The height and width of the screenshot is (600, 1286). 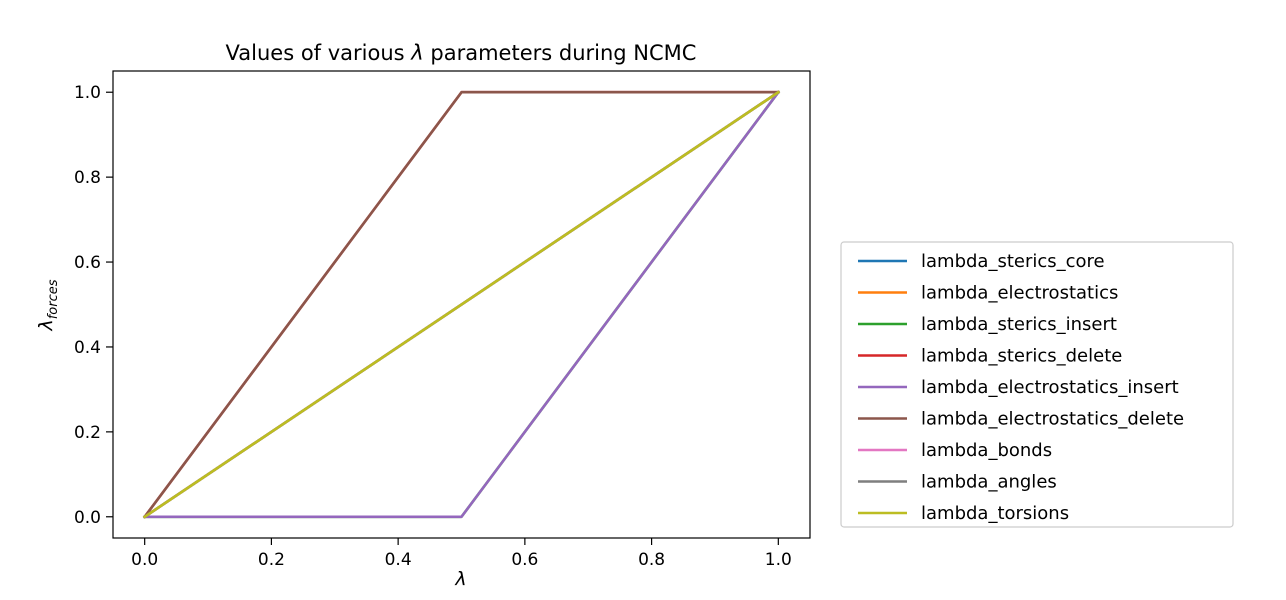 What do you see at coordinates (1013, 261) in the screenshot?
I see `legend-label: lambda_sterics_core` at bounding box center [1013, 261].